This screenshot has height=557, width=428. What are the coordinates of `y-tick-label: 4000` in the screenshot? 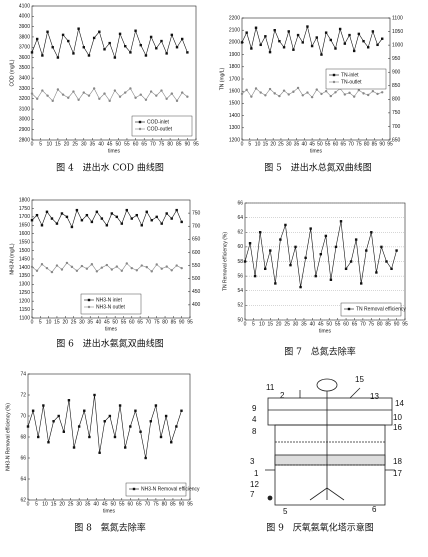 It's located at (24, 17).